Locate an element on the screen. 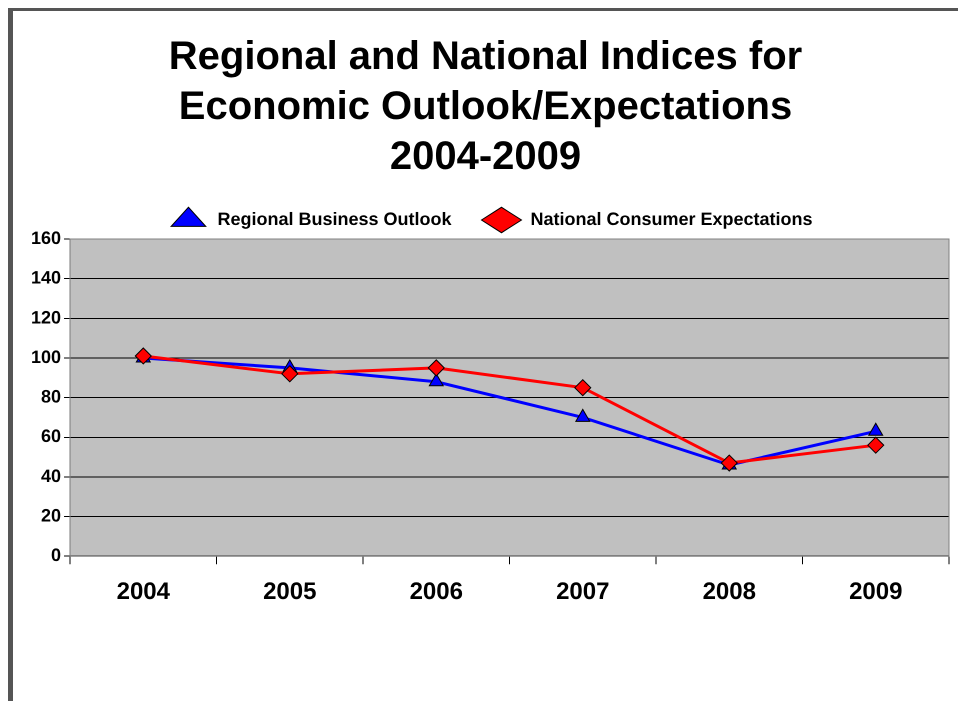  y-tick-label: 140 is located at coordinates (46, 278).